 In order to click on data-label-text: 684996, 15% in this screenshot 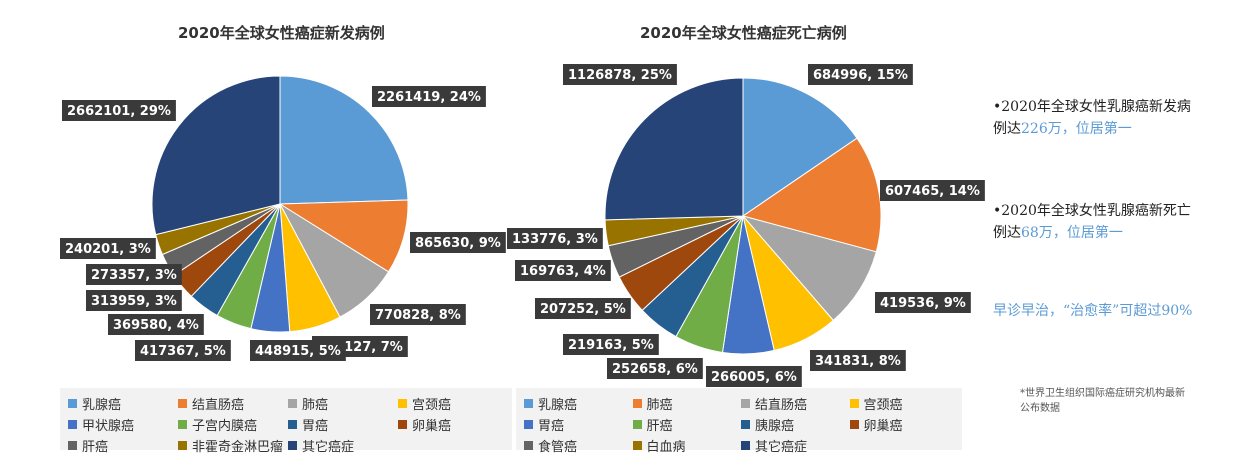, I will do `click(860, 75)`.